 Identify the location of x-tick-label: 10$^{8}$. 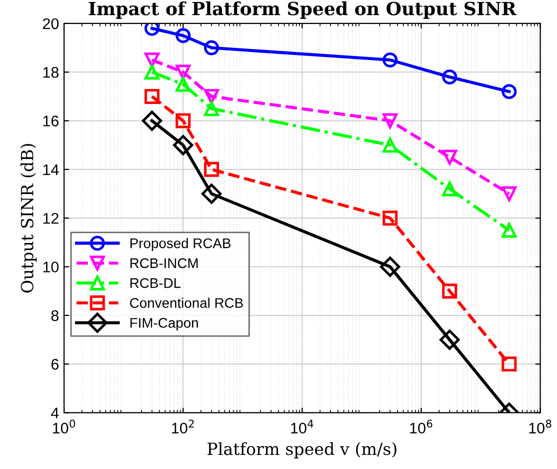
(540, 427).